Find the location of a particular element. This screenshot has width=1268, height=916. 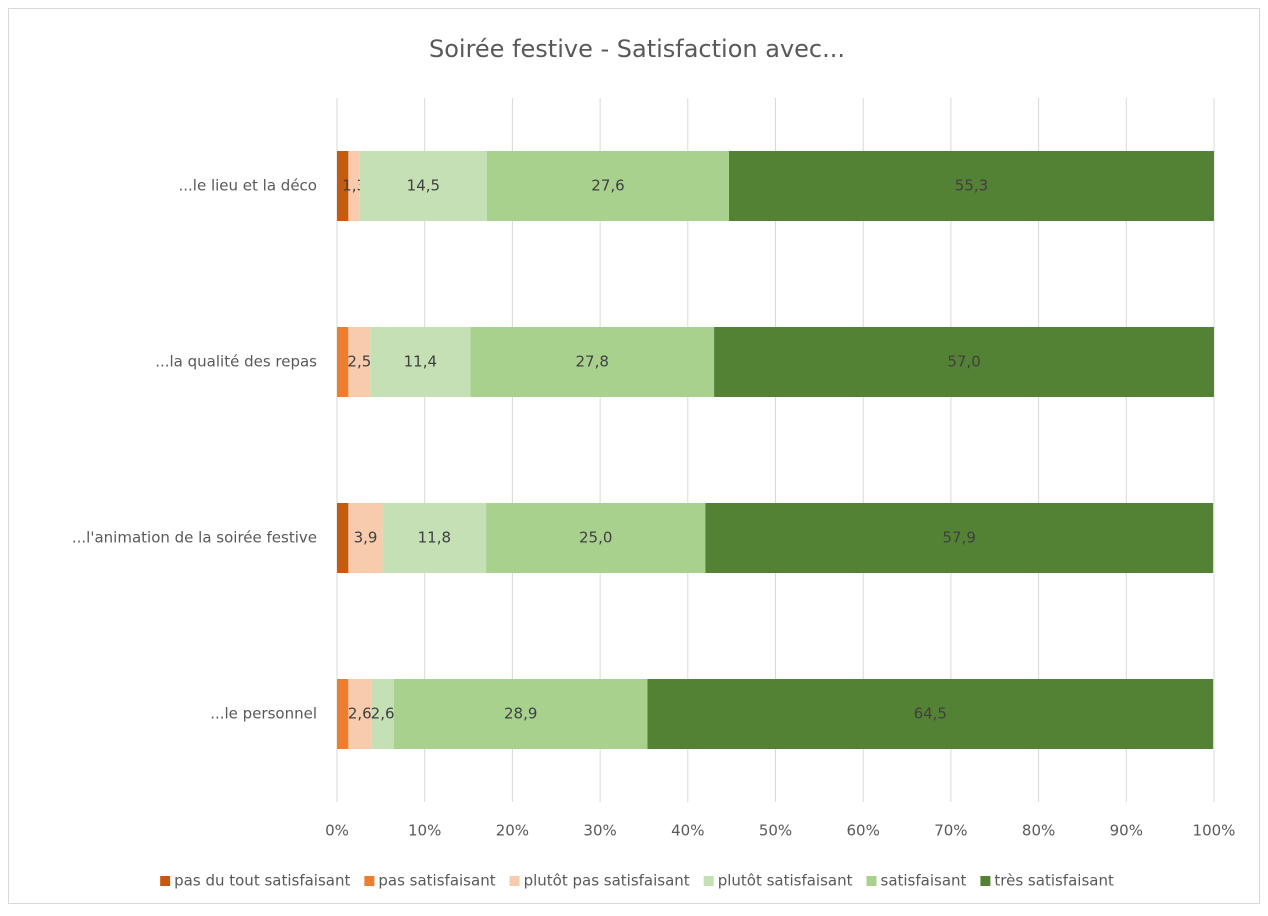

y-tick-label: ...le personnel is located at coordinates (263, 714).